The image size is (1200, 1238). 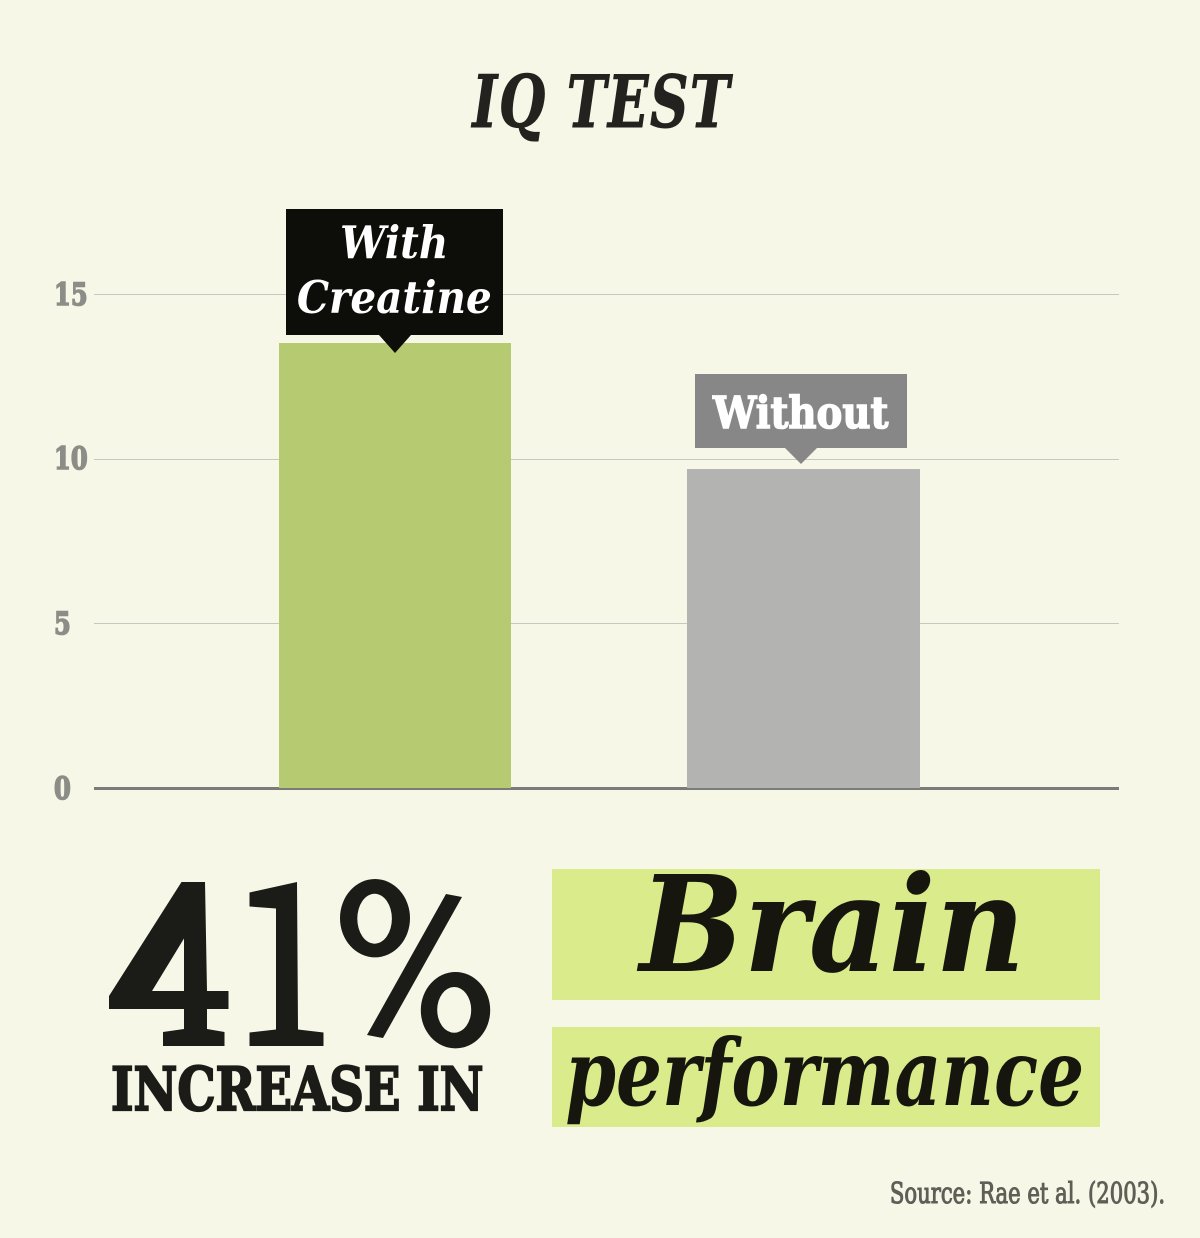 What do you see at coordinates (803, 628) in the screenshot?
I see `bar-without` at bounding box center [803, 628].